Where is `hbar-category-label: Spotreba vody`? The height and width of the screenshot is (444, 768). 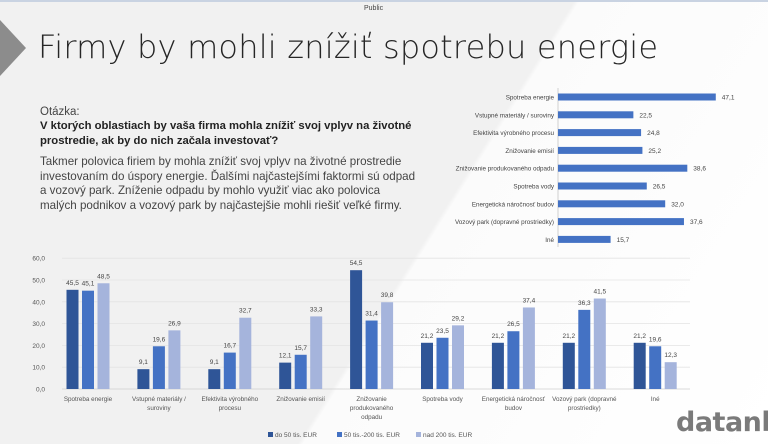
hbar-category-label: Spotreba vody is located at coordinates (533, 187).